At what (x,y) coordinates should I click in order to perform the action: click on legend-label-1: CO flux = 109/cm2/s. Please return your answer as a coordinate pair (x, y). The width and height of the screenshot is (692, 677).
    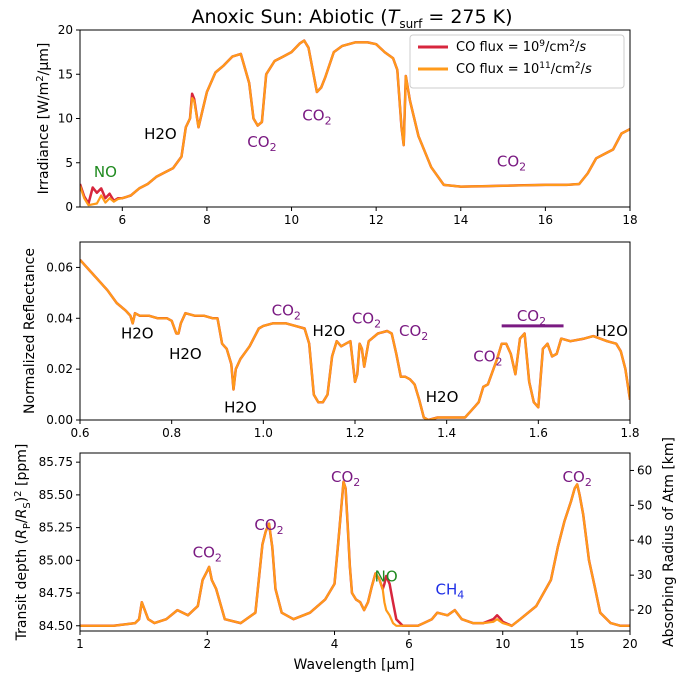
    Looking at the image, I should click on (521, 47).